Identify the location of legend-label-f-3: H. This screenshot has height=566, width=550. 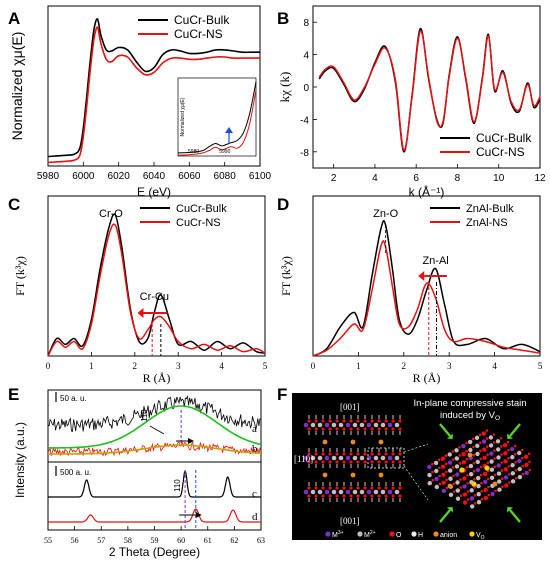
(420, 535).